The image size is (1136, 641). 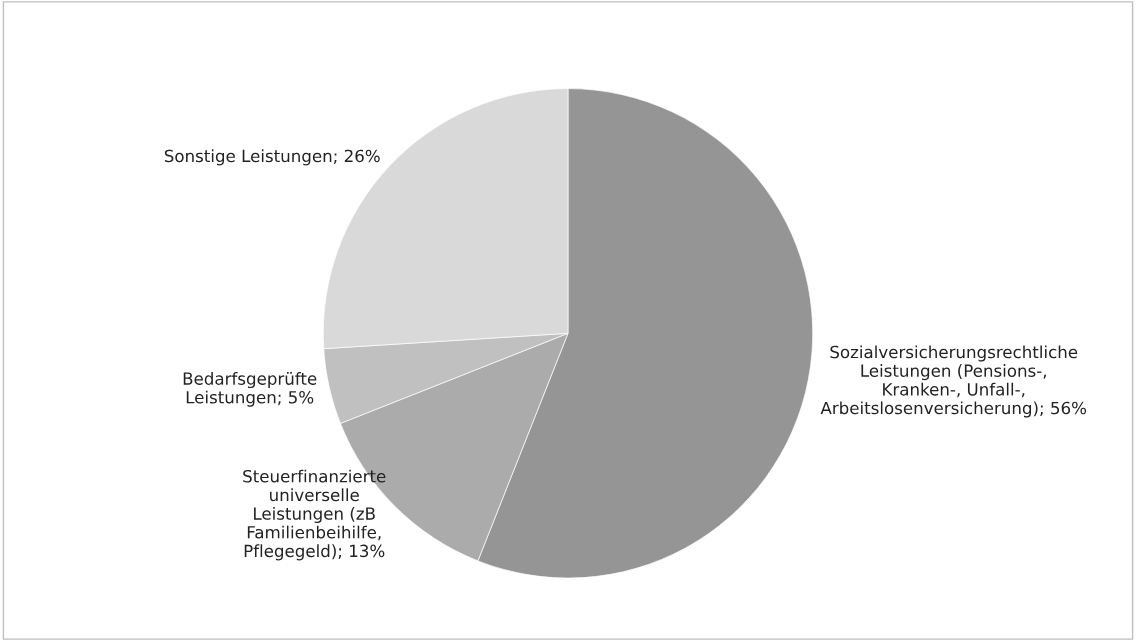 What do you see at coordinates (250, 389) in the screenshot?
I see `slice-label: Bedarfsgeprüfte Leistungen; 5%` at bounding box center [250, 389].